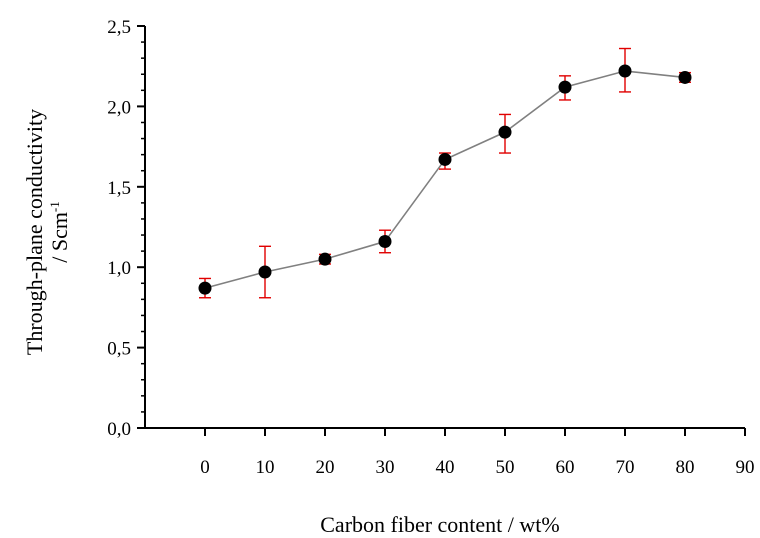 The image size is (760, 538). What do you see at coordinates (59, 237) in the screenshot?
I see `y-axis-unit-prefix: / Scm` at bounding box center [59, 237].